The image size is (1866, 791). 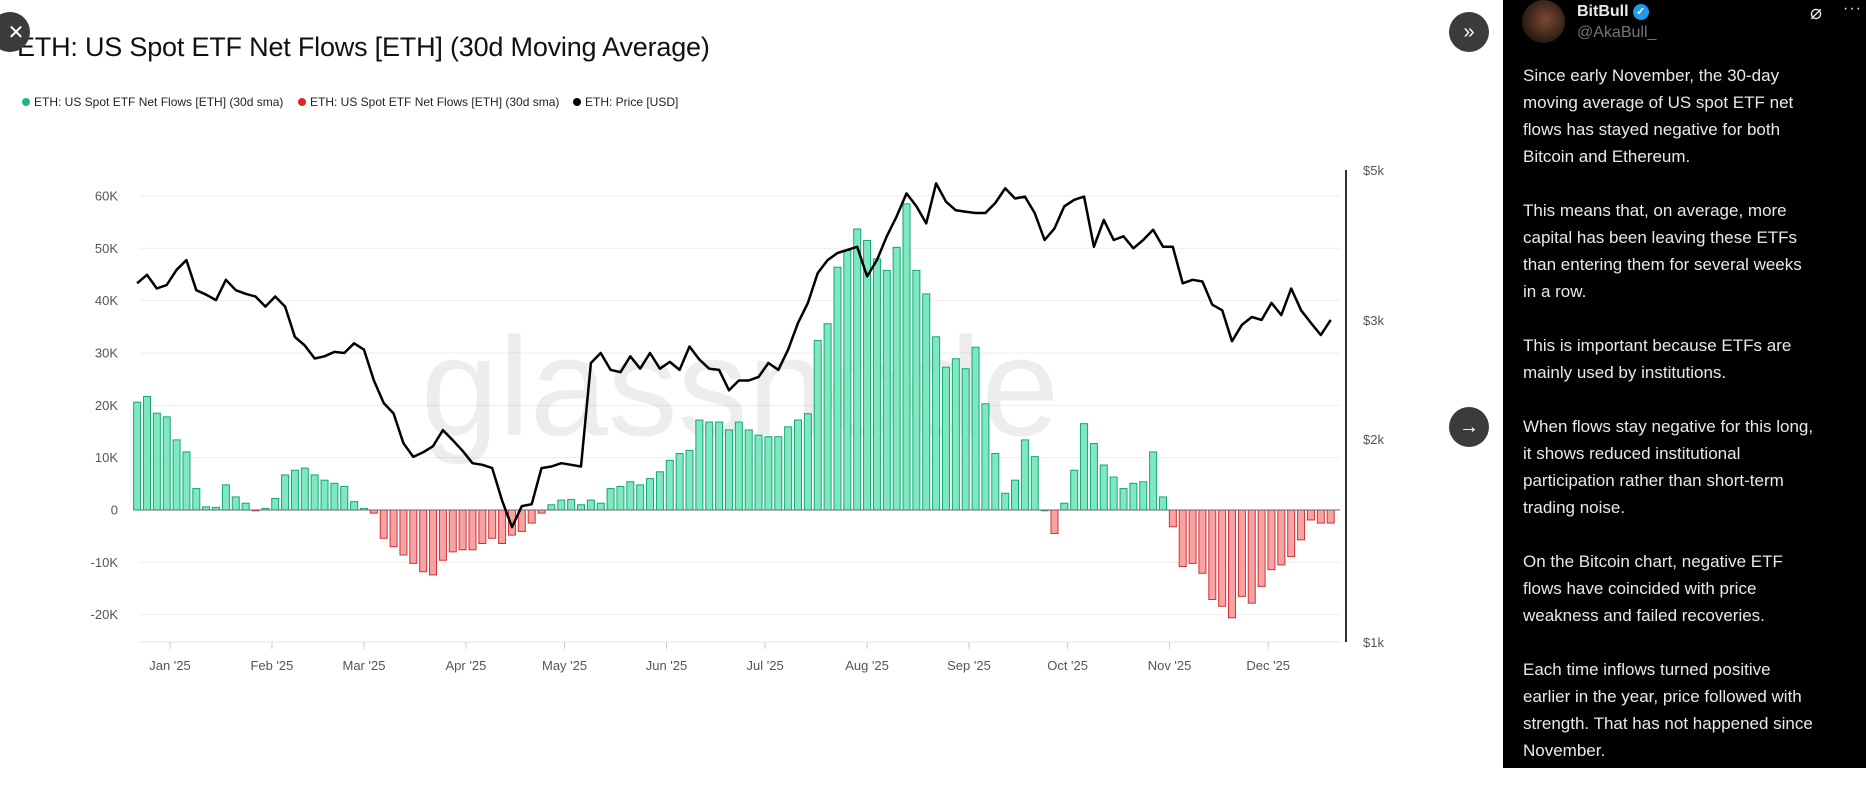 What do you see at coordinates (1668, 156) in the screenshot?
I see `tweet-line: Bitcoin and Ethereum.` at bounding box center [1668, 156].